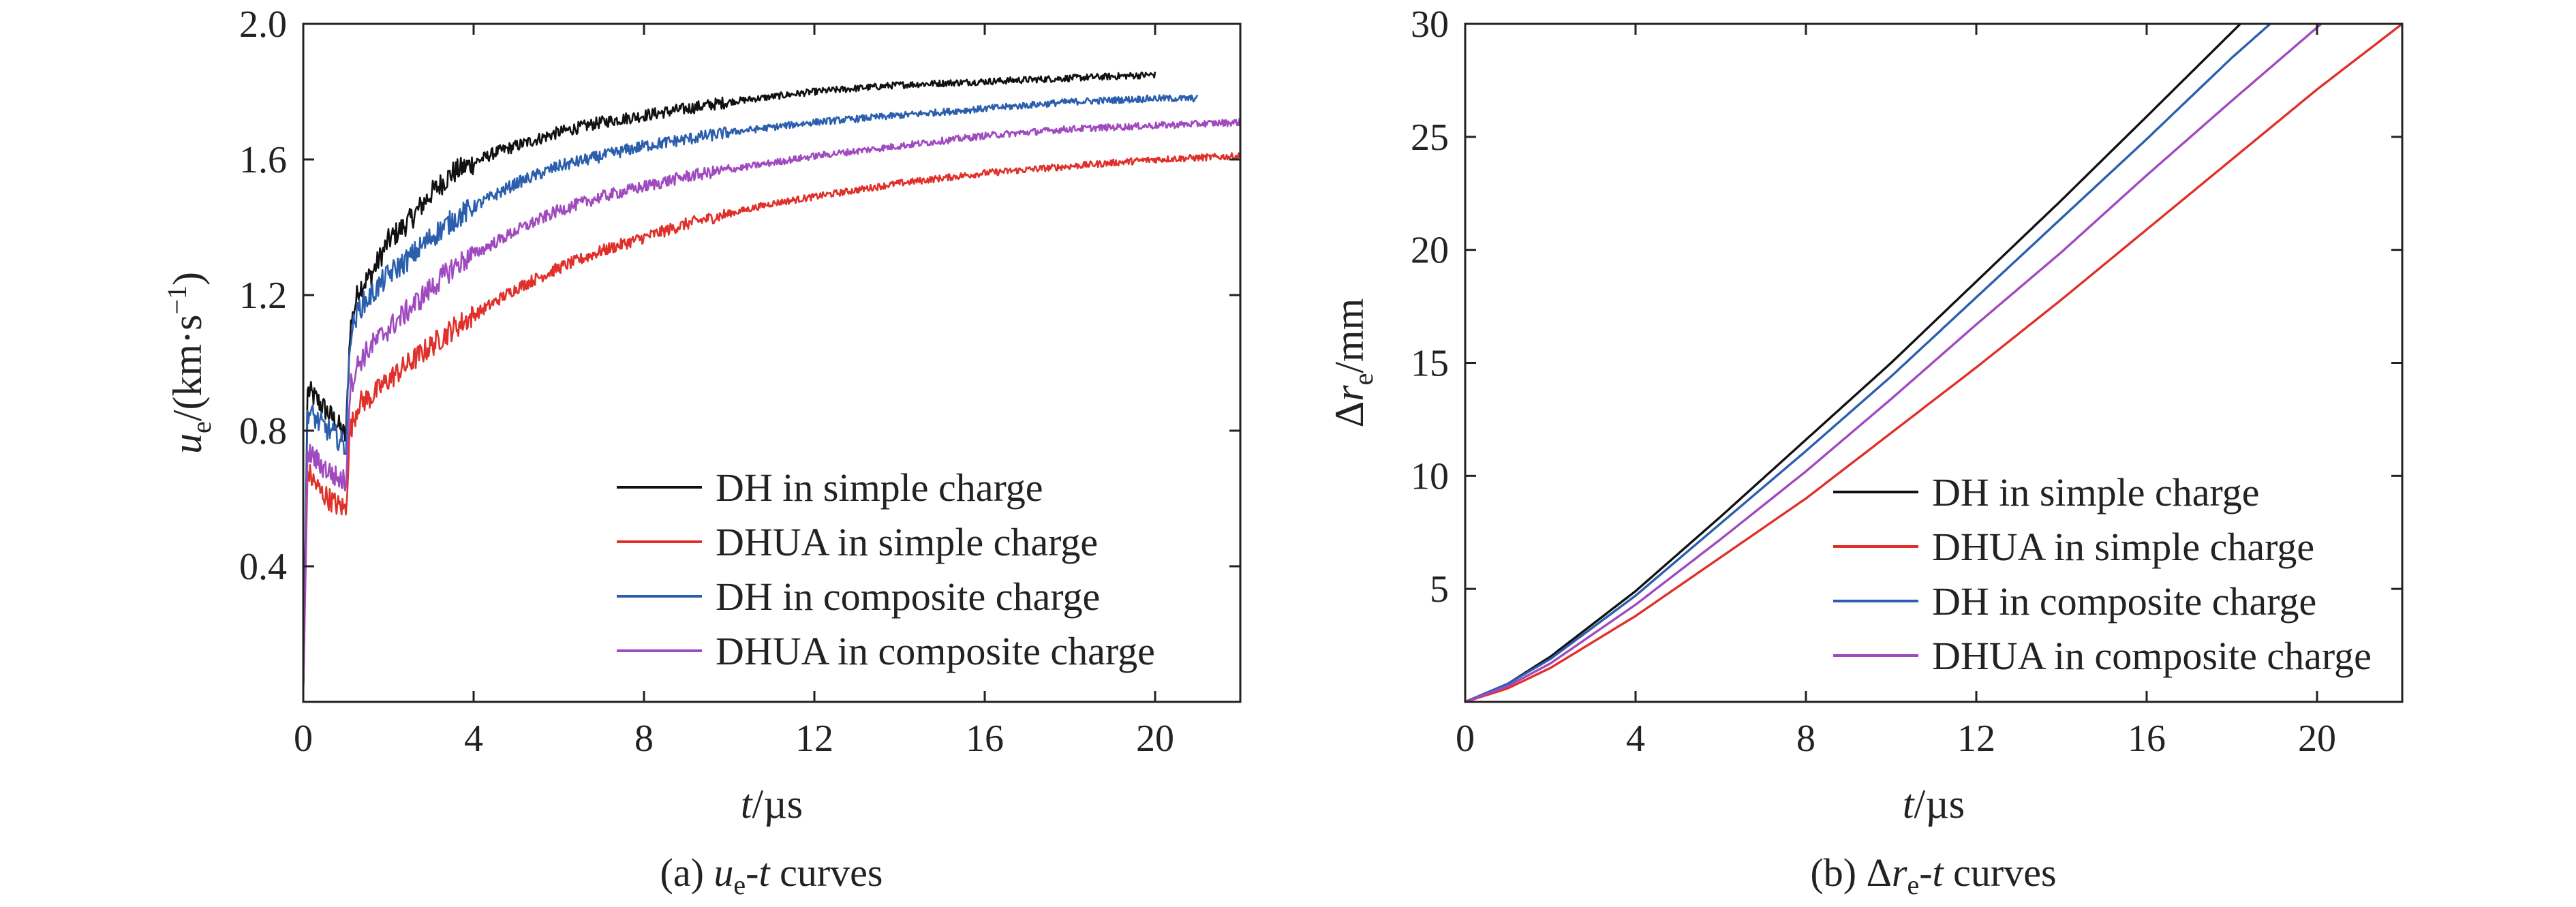  Describe the element at coordinates (1851, 872) in the screenshot. I see `caption-prefix: (b) Δ` at that location.